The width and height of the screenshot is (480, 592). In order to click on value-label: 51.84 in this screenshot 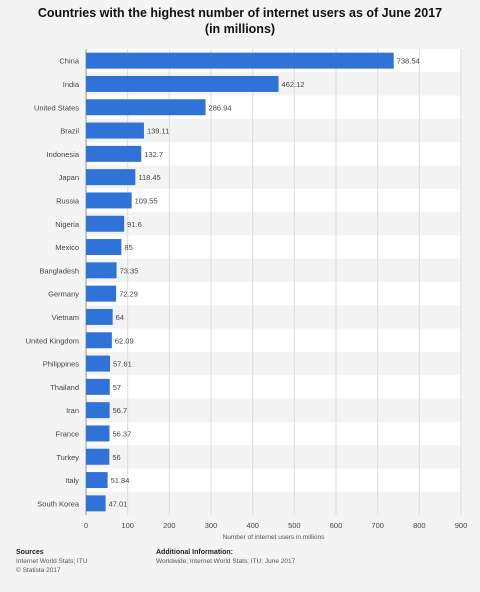, I will do `click(120, 480)`.